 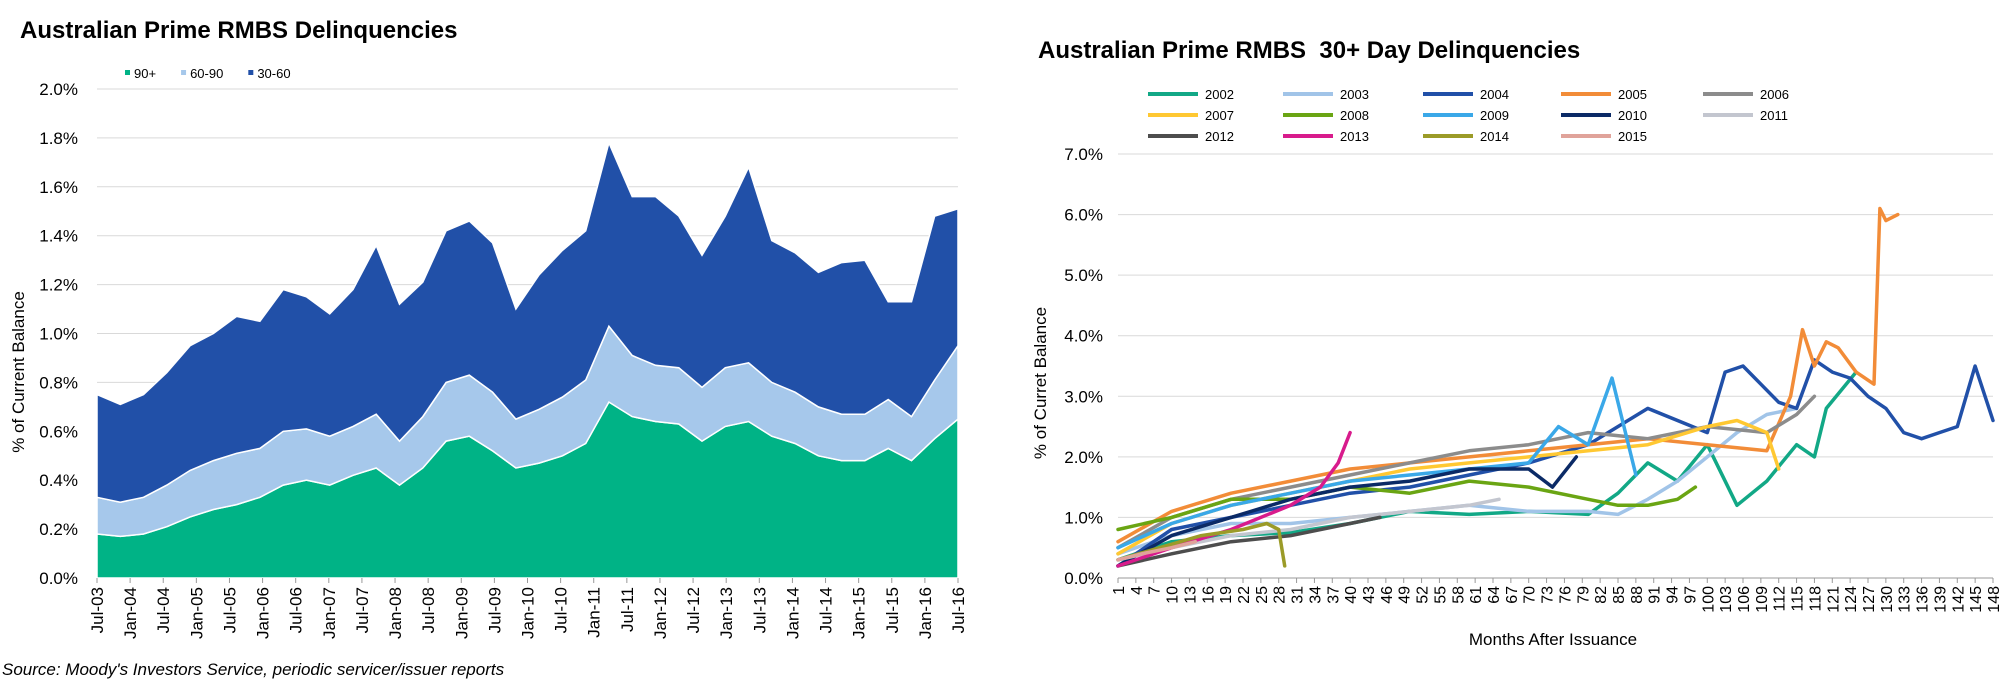 What do you see at coordinates (58, 187) in the screenshot?
I see `y-tick-label: 1.6%` at bounding box center [58, 187].